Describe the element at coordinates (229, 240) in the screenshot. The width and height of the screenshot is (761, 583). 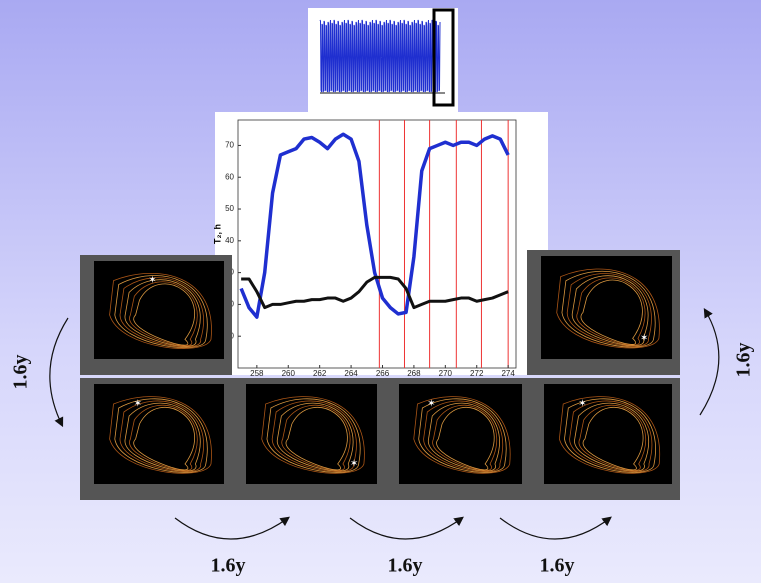
I see `y-tick-label: 40` at that location.